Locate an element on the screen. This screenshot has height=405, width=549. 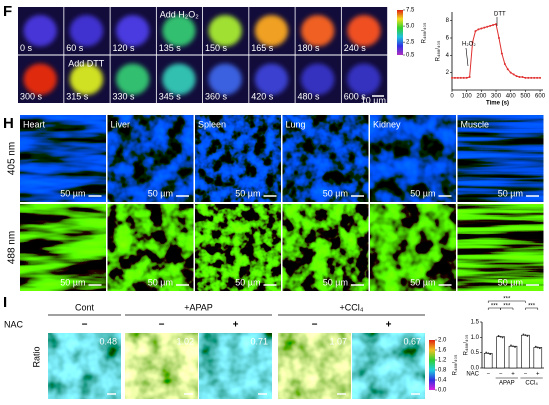
colorbar-tick-label: 1.2 is located at coordinates (442, 361).